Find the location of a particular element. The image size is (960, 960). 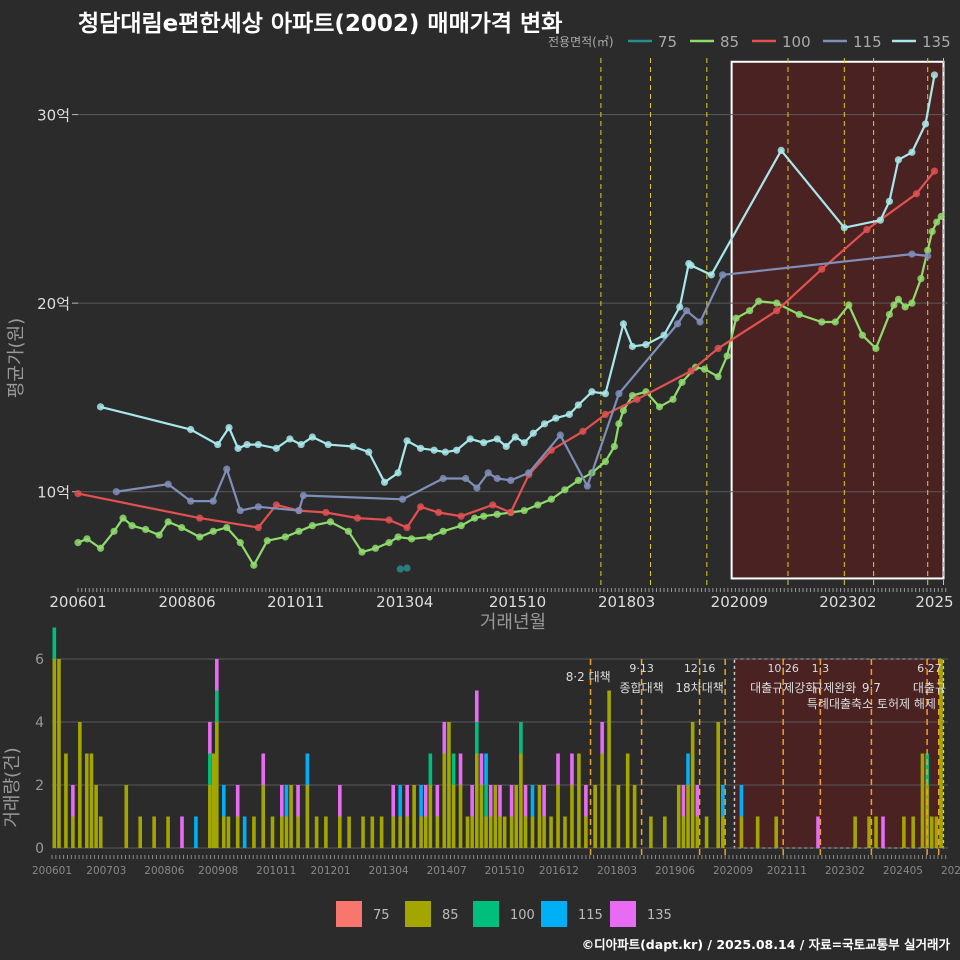

y-axis-title: 평균가(원) is located at coordinates (16, 358).